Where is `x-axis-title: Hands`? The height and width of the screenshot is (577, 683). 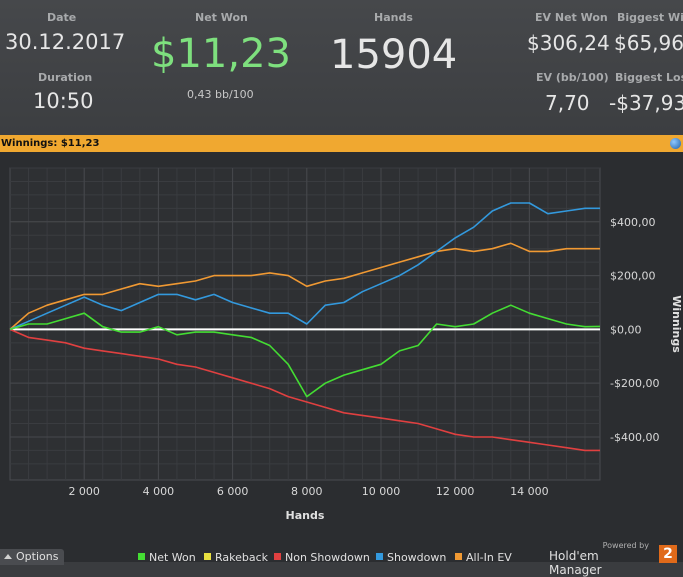
x-axis-title: Hands is located at coordinates (305, 515).